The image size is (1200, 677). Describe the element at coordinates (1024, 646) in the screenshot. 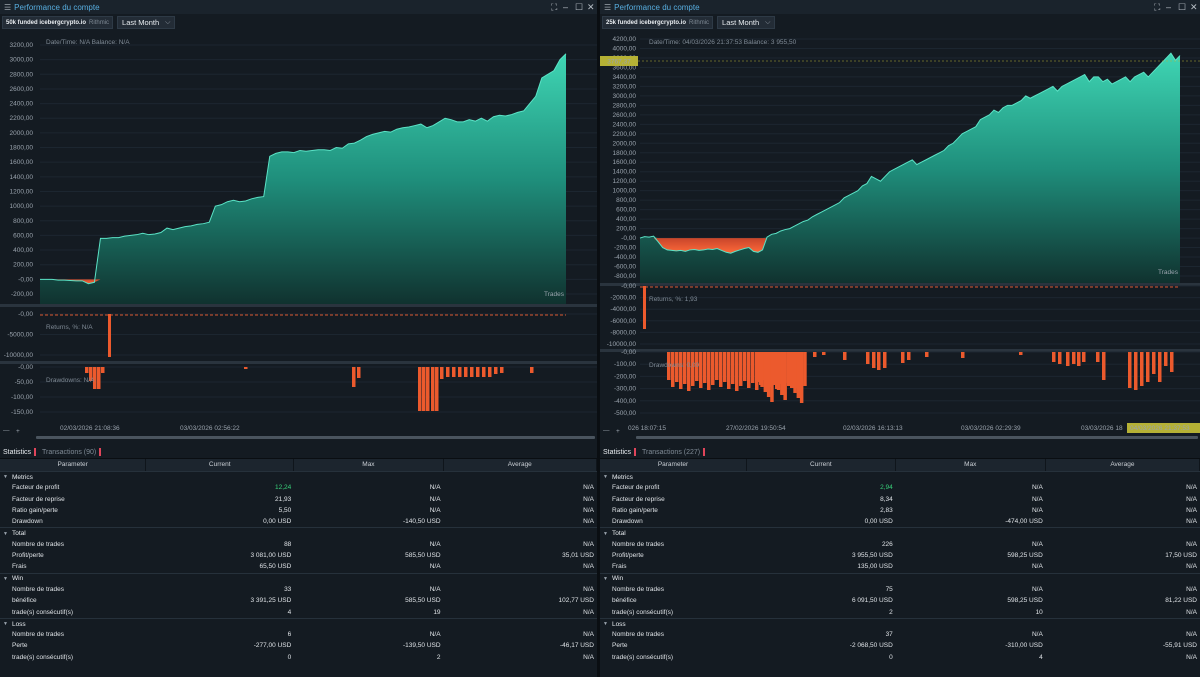

I see `max-cell: -310,00 USD` at that location.